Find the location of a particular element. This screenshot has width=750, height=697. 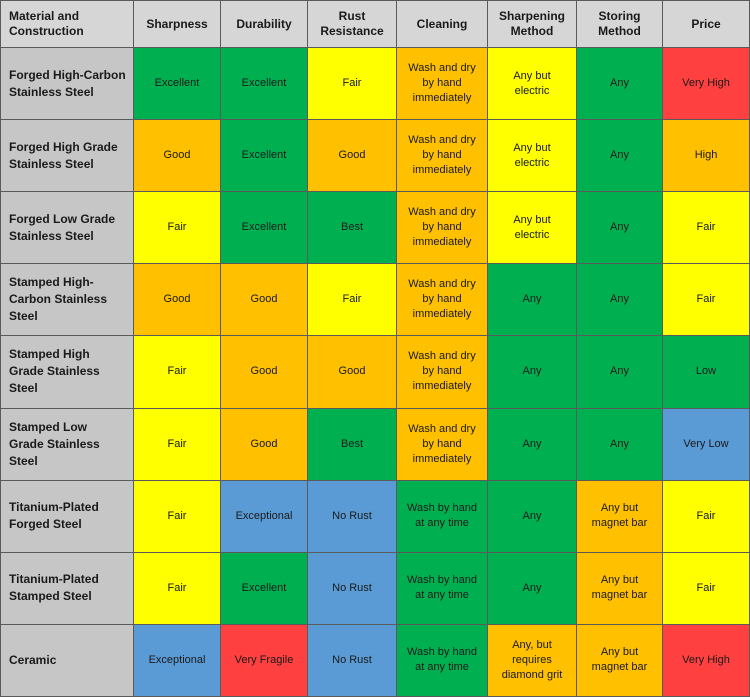

price-cell: Very Low is located at coordinates (706, 444).